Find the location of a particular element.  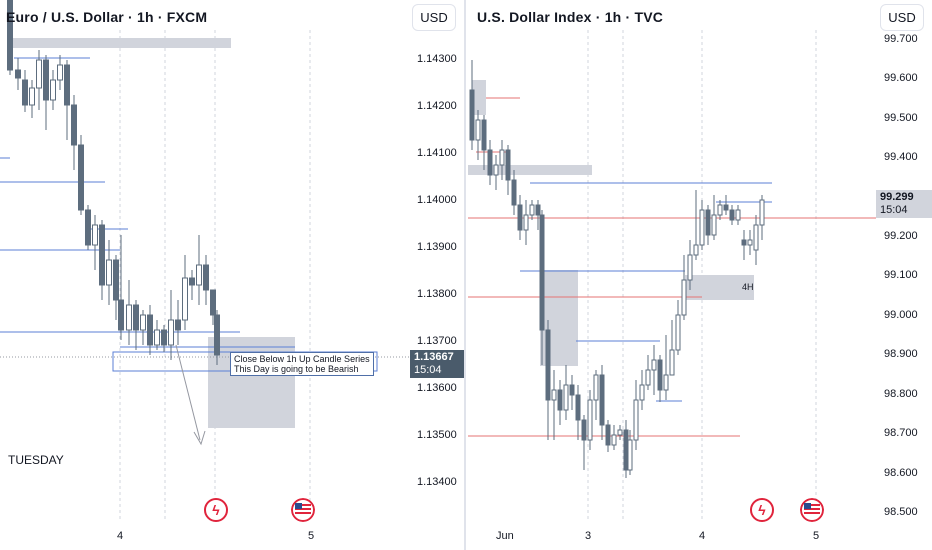

dxy-price-label: 98.800 is located at coordinates (901, 394).